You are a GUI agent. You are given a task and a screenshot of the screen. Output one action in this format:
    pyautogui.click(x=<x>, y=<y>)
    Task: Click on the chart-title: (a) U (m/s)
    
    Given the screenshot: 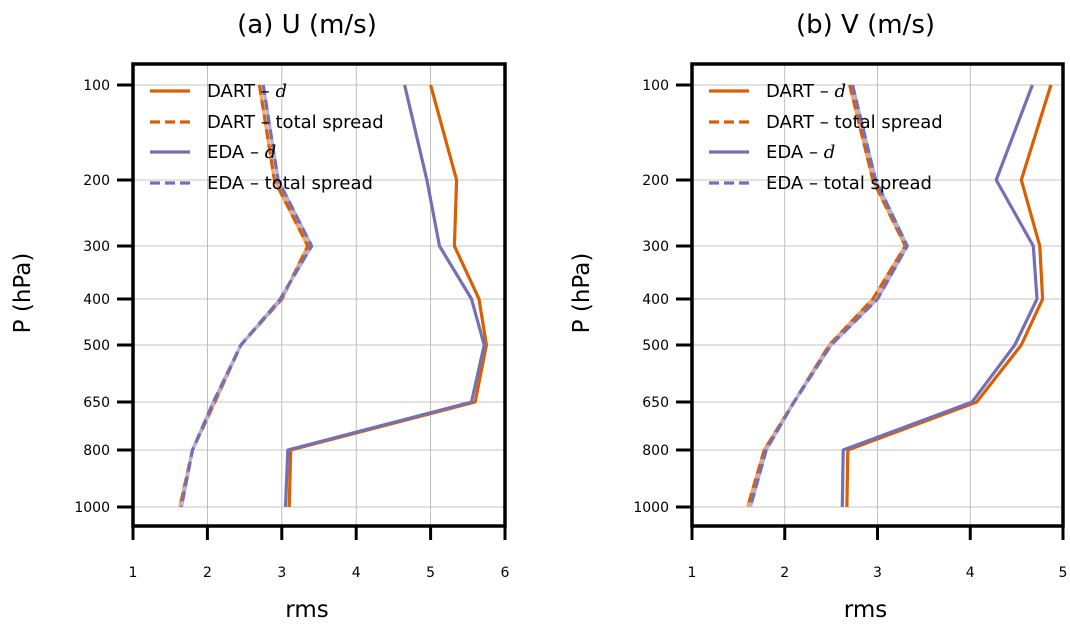 What is the action you would take?
    pyautogui.click(x=307, y=25)
    